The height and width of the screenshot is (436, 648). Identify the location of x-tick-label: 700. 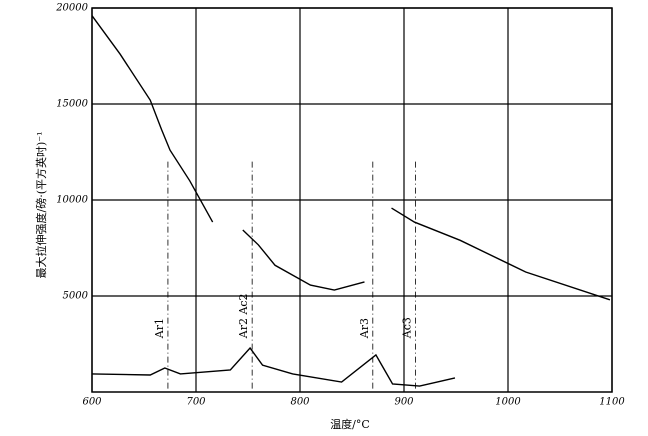
(196, 402).